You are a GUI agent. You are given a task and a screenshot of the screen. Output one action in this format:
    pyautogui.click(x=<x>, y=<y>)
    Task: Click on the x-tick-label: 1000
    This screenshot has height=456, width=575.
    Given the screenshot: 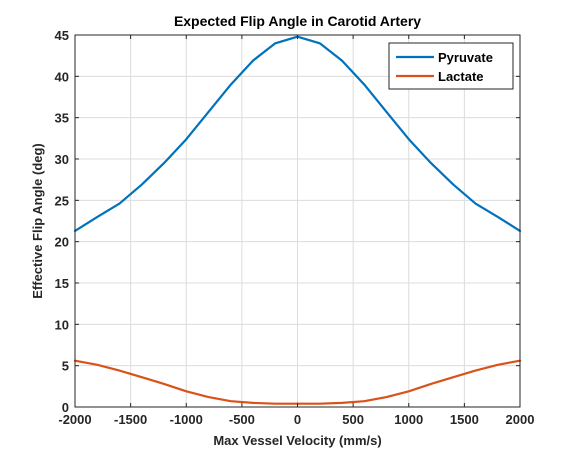 What is the action you would take?
    pyautogui.click(x=408, y=419)
    